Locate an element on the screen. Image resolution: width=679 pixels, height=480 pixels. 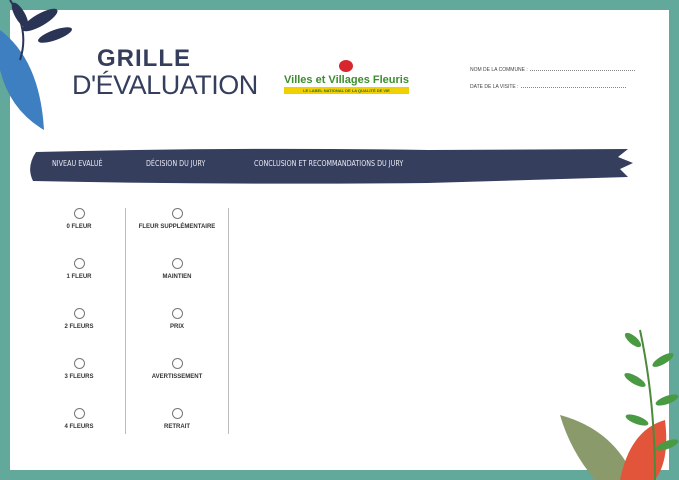
option-label: RETRAIT is located at coordinates (177, 427).